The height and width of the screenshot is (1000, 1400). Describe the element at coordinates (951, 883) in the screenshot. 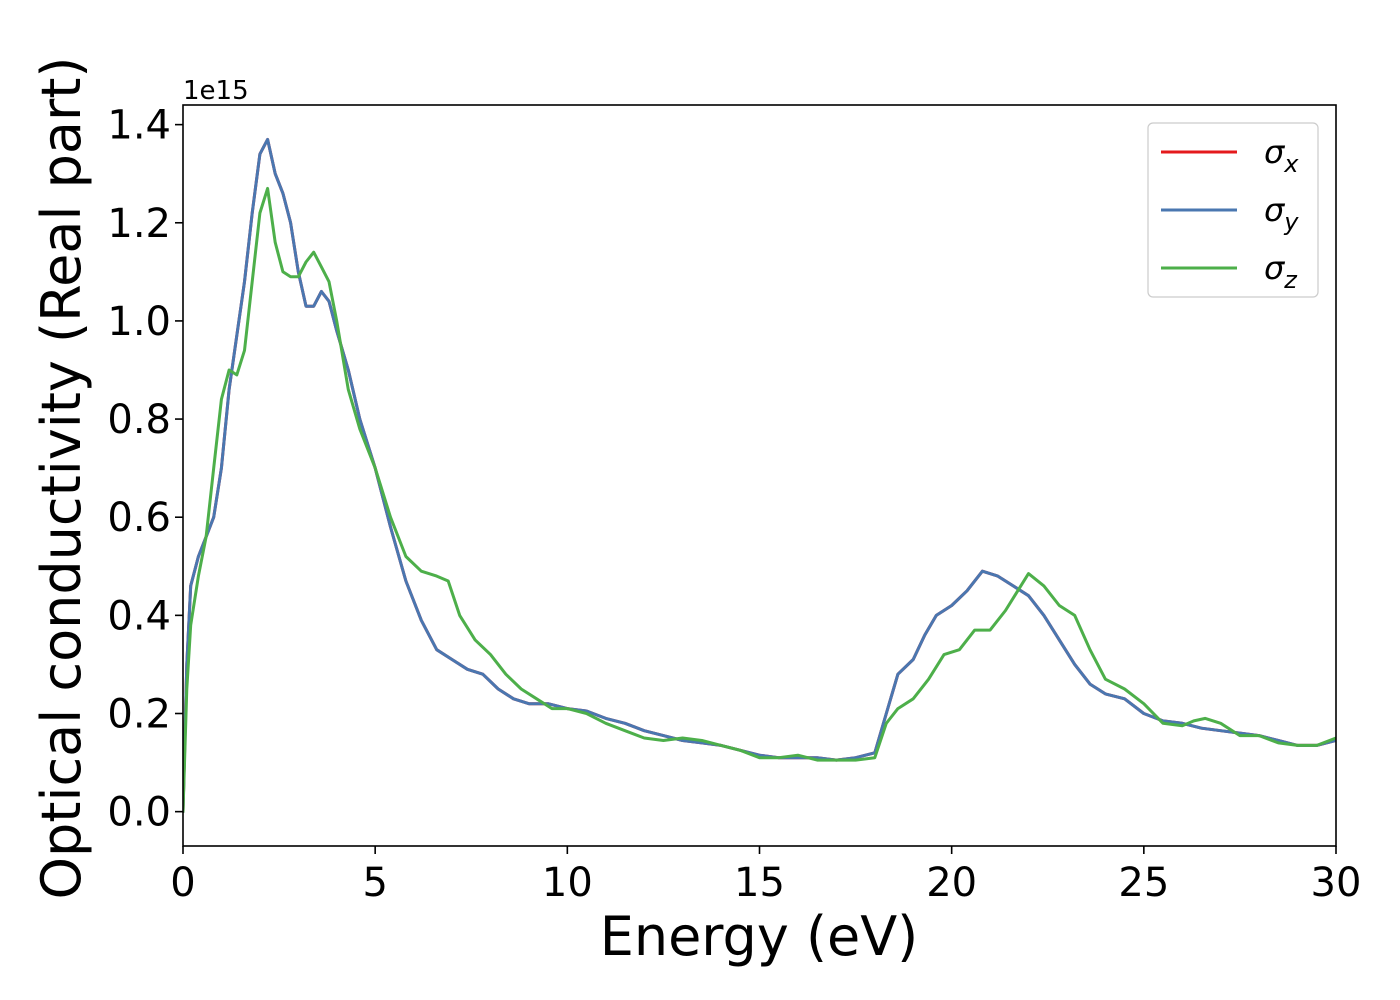

I see `x-tick-label: 20` at that location.